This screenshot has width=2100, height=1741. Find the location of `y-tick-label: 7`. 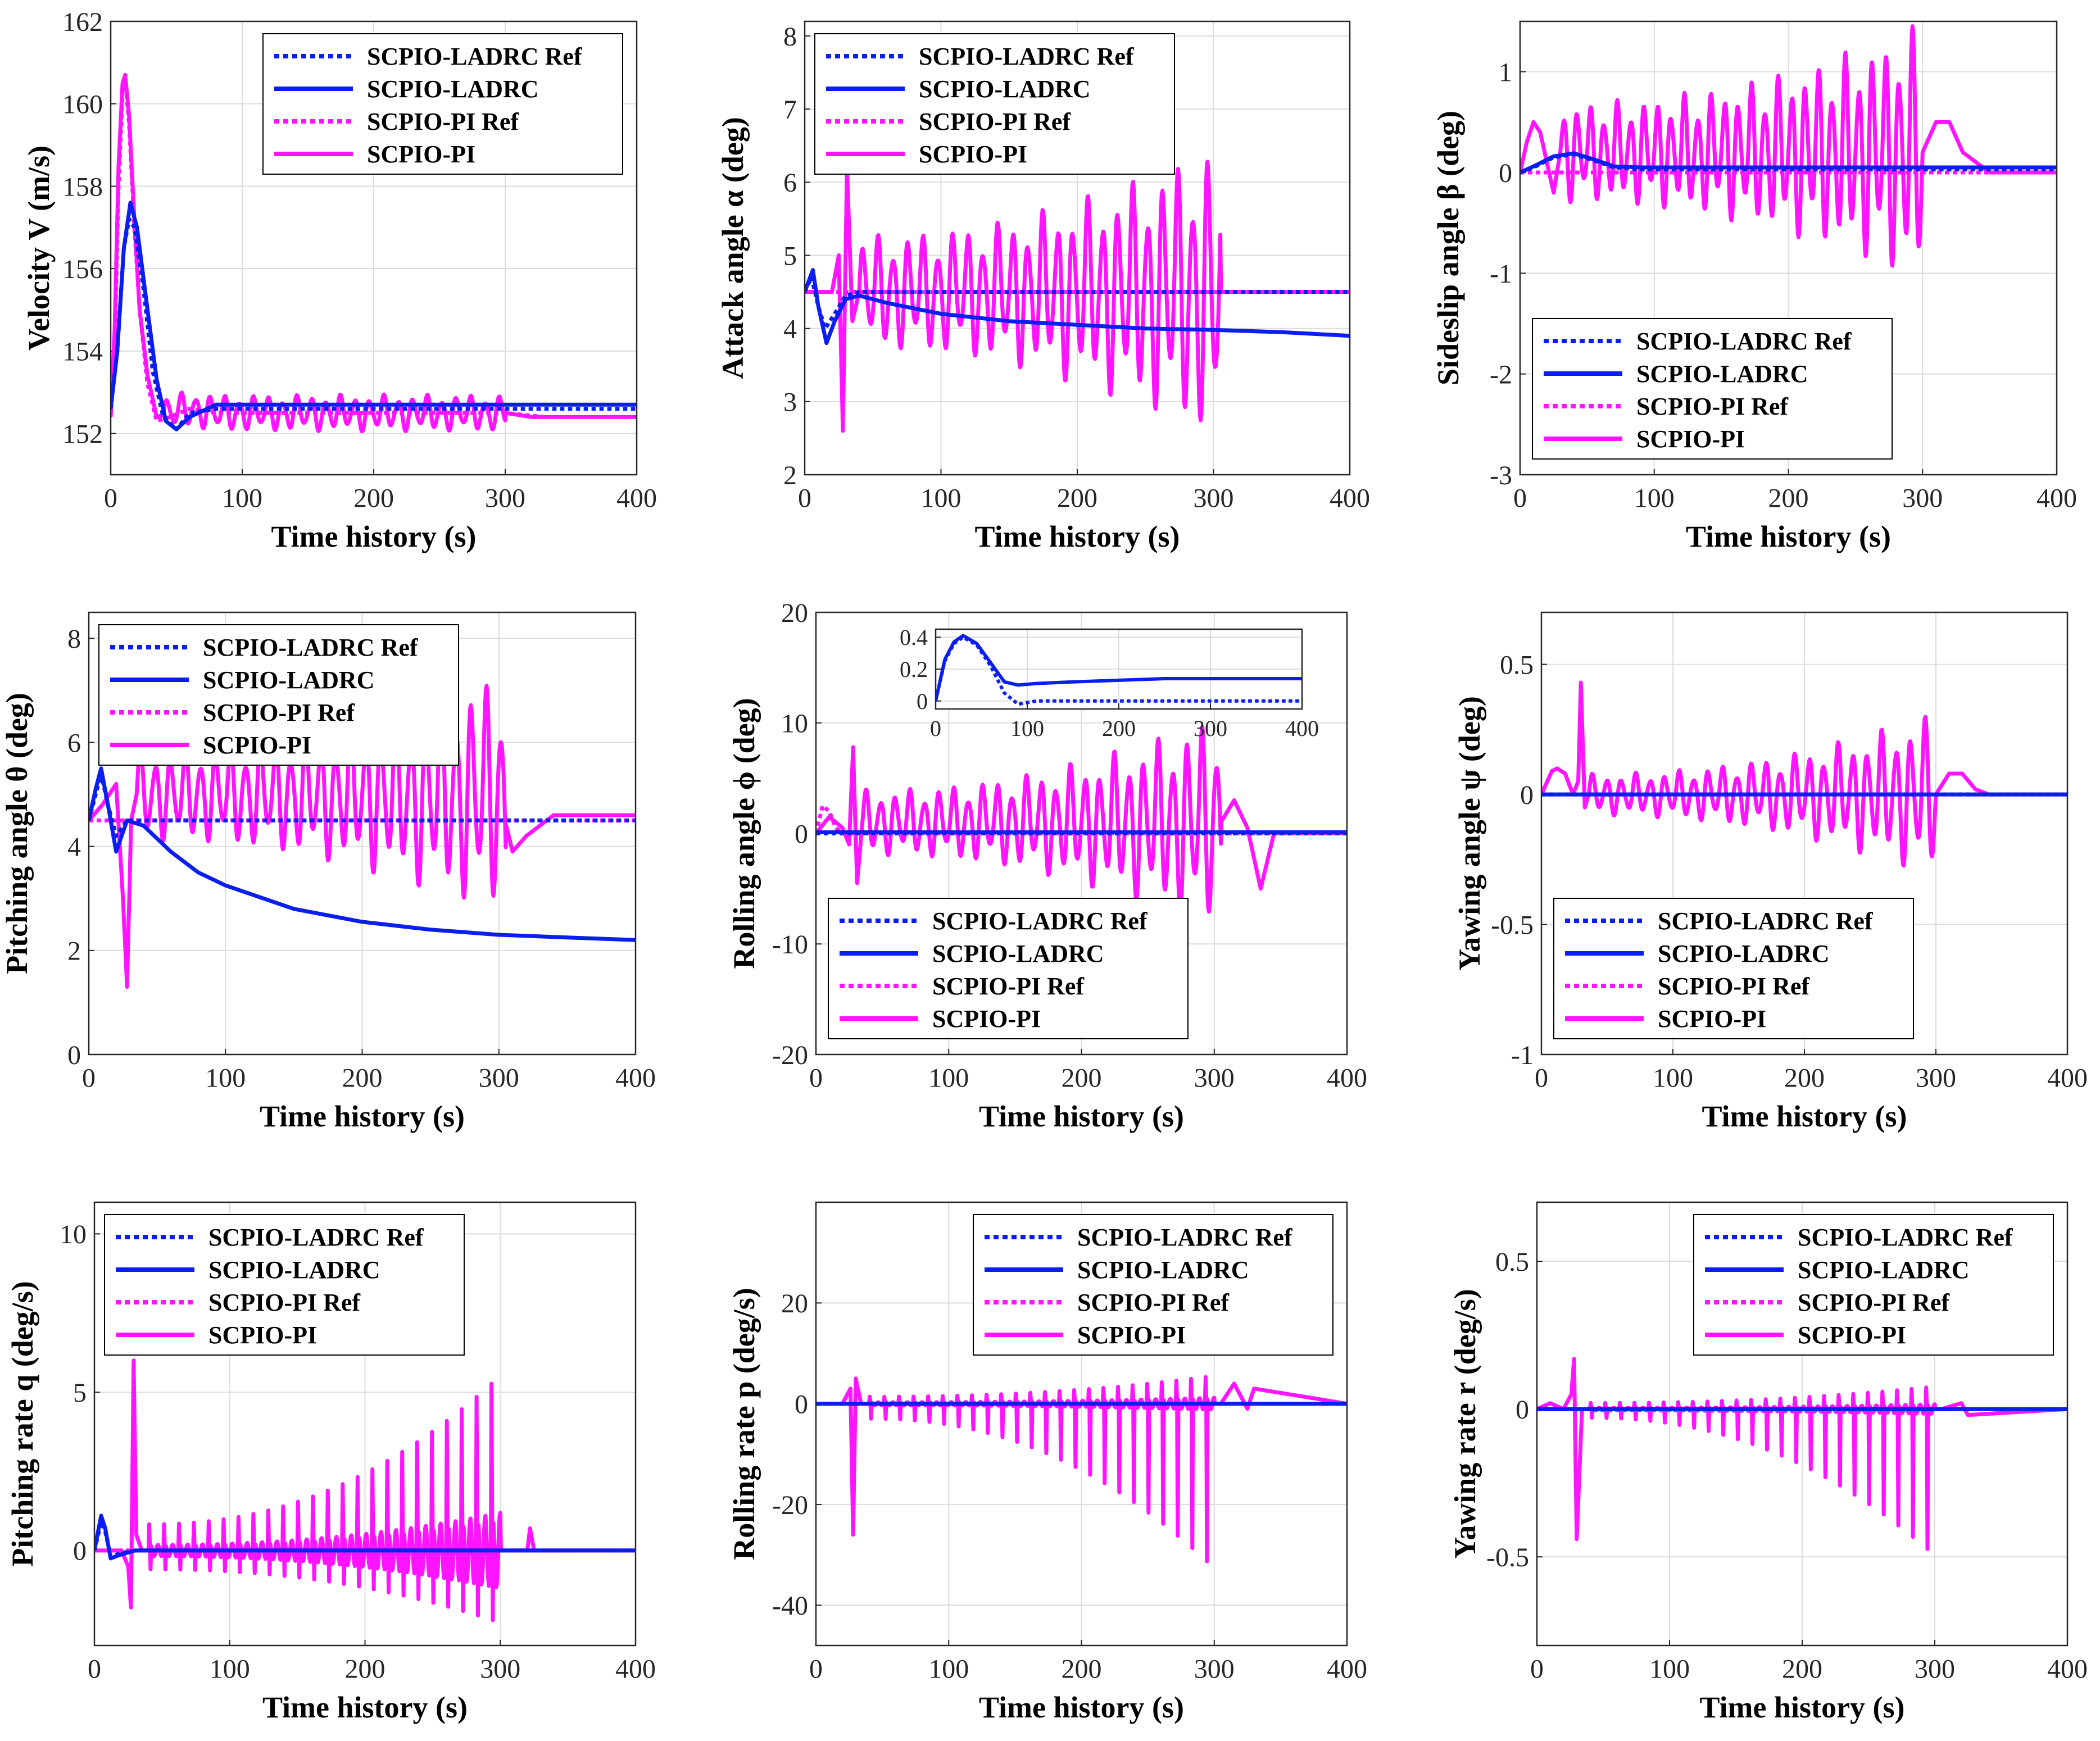

y-tick-label: 7 is located at coordinates (790, 110).